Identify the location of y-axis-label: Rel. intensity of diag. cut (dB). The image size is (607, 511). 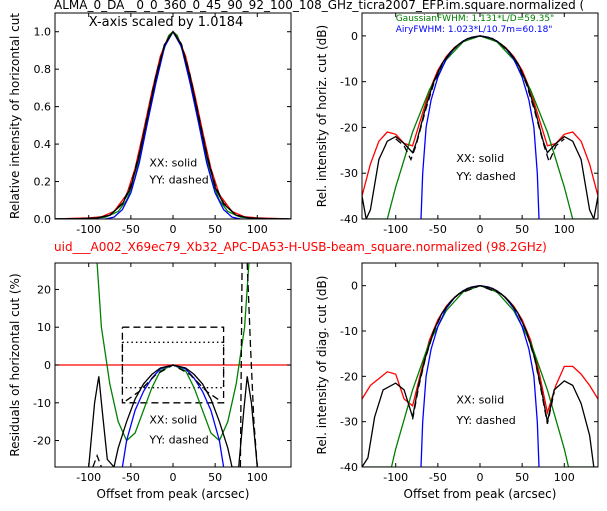
(322, 365).